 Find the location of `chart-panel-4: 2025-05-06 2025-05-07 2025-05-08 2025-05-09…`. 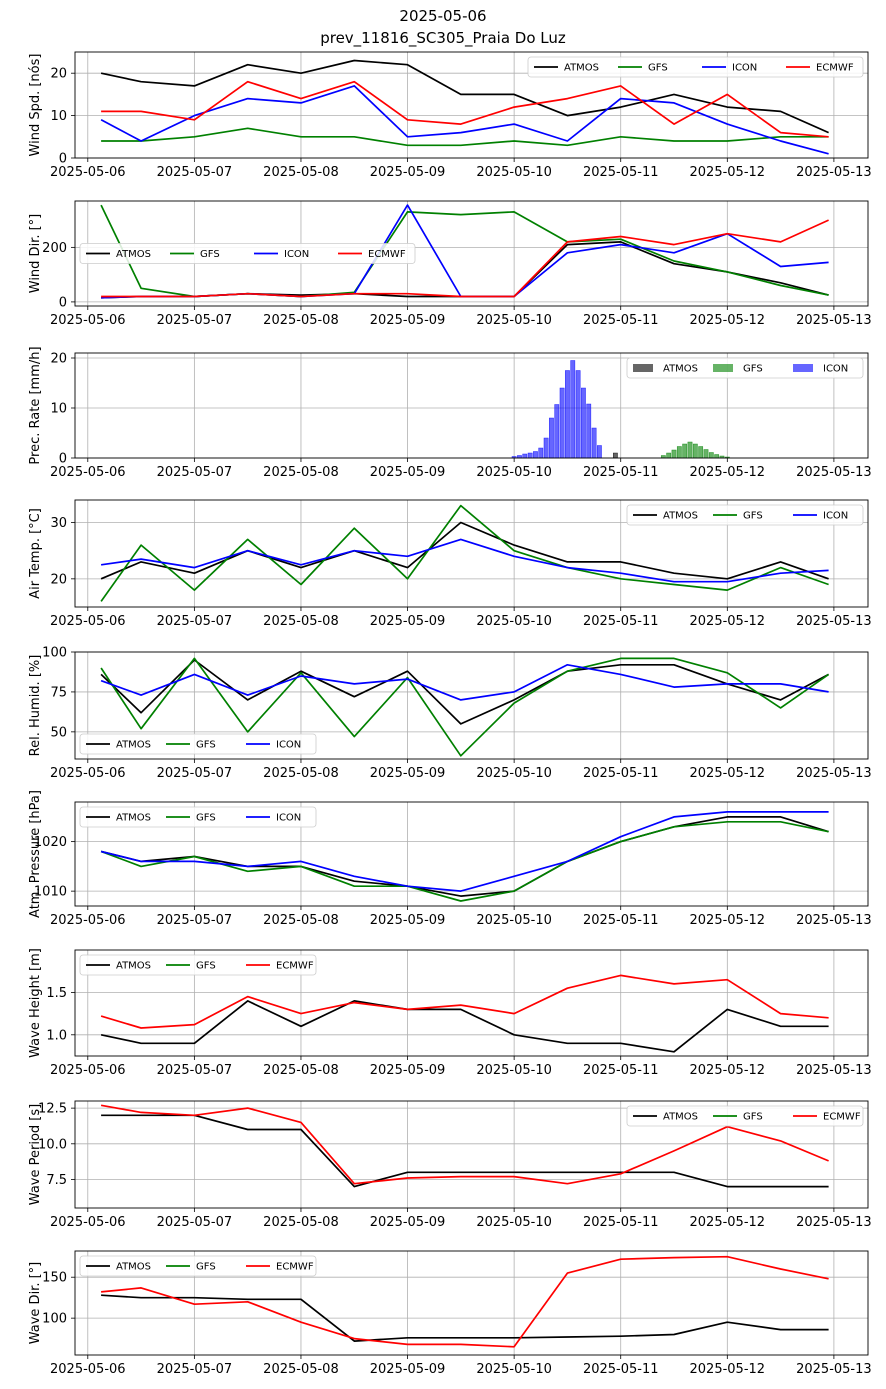

chart-panel-4: 2025-05-06 2025-05-07 2025-05-08 2025-05-09… is located at coordinates (450, 564).